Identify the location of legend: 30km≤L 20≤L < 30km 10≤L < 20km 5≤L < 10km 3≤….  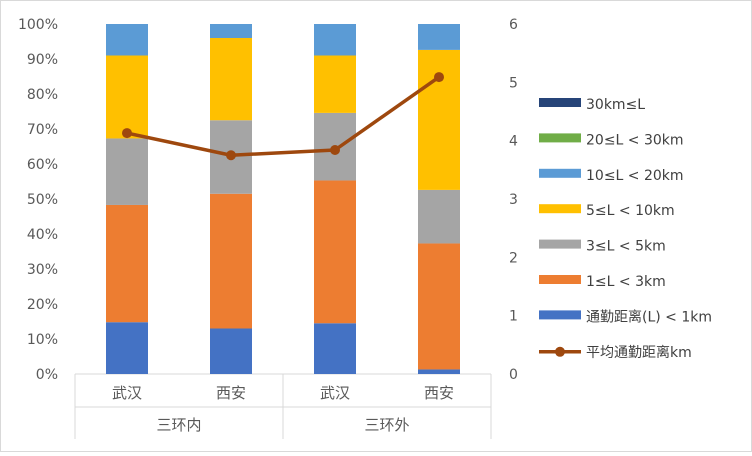
(625, 229).